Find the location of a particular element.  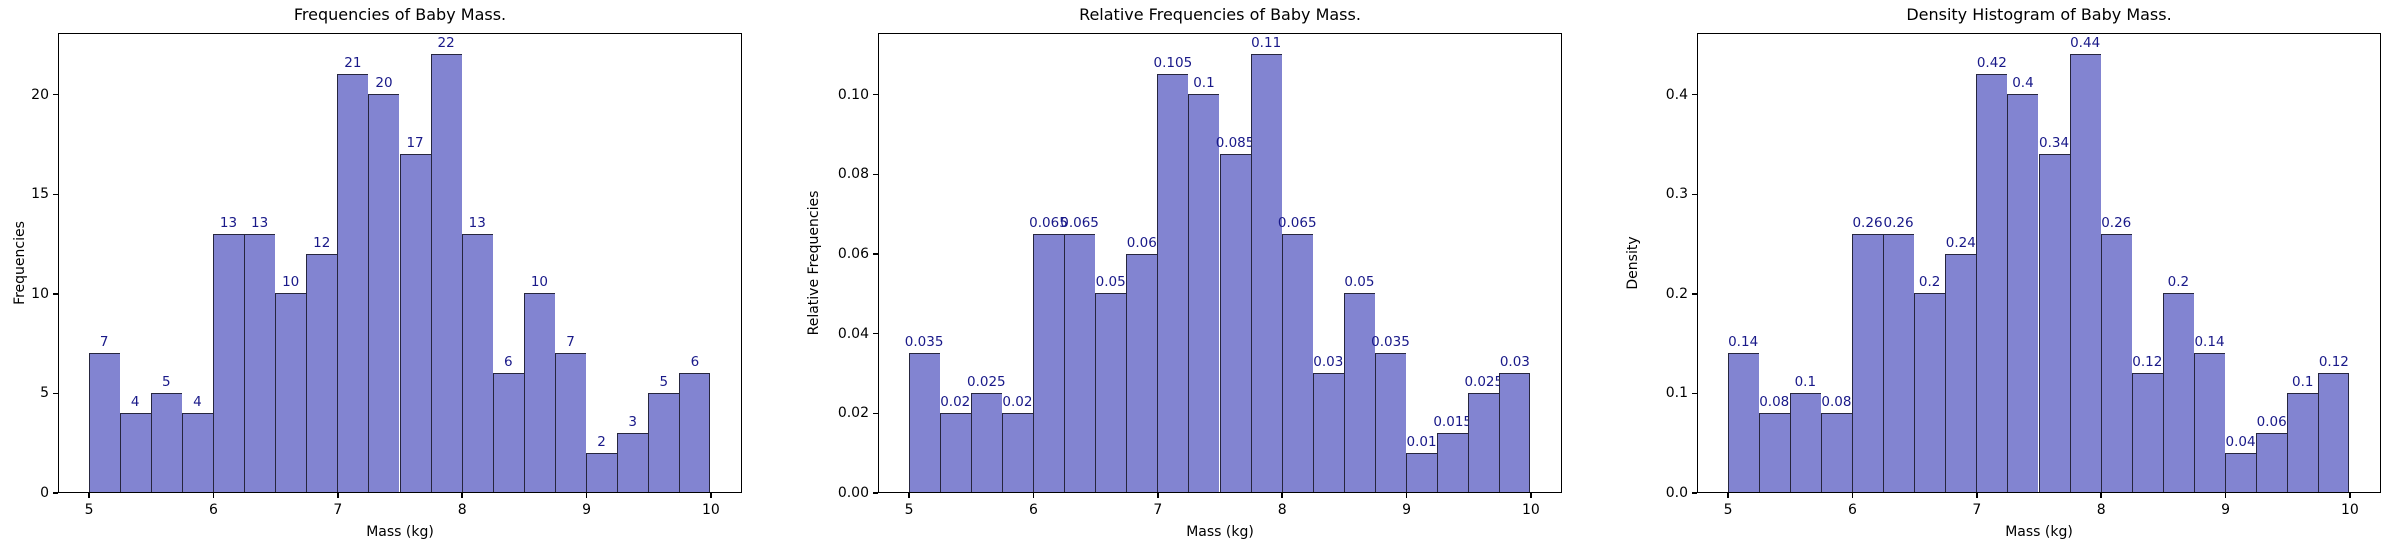

chart-title-frequencies: Frequencies of Baby Mass. is located at coordinates (400, 14).